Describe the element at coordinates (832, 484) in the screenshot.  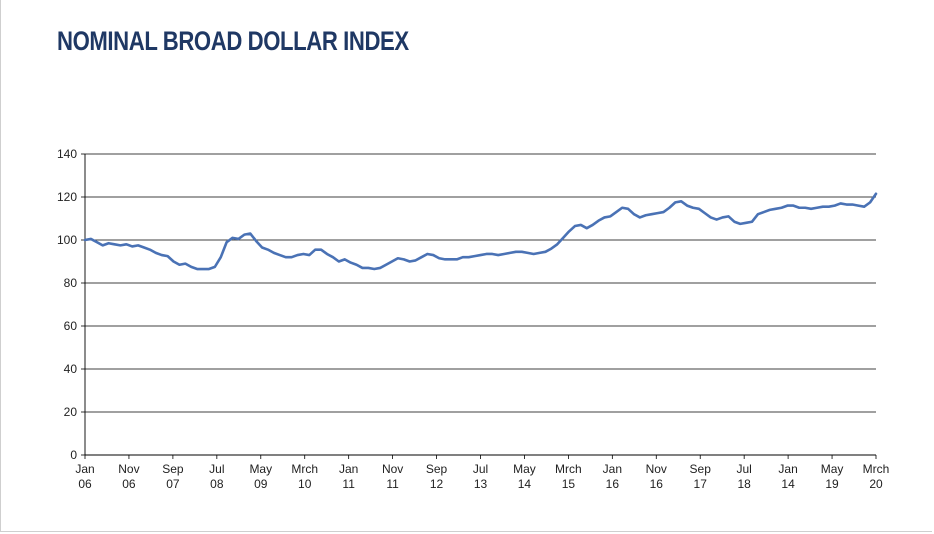
I see `x-tick-label-year: 19` at that location.